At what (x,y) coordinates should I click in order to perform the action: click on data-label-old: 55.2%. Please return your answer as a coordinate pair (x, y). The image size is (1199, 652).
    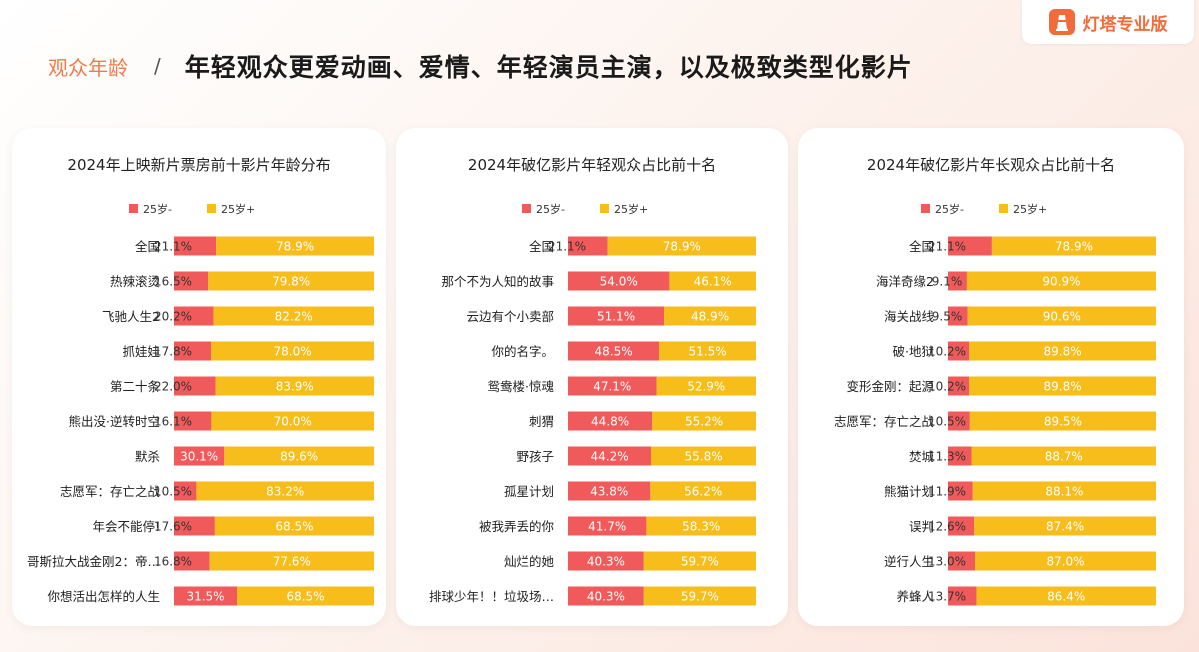
    Looking at the image, I should click on (704, 422).